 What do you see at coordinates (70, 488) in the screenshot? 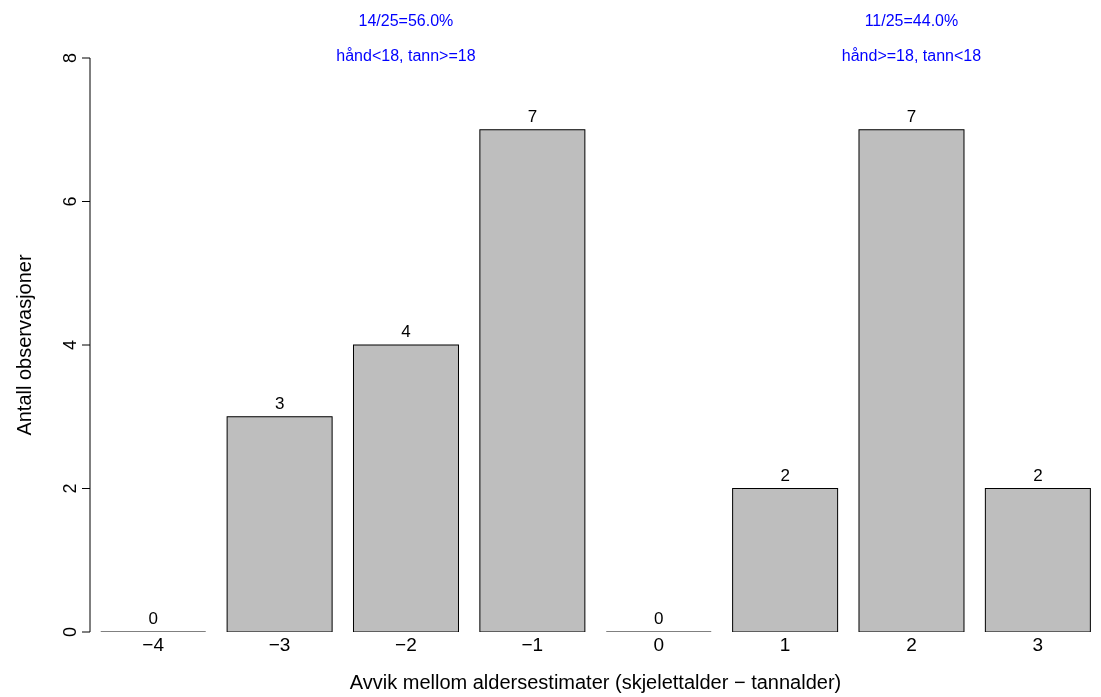
I see `y-tick-label: 2` at bounding box center [70, 488].